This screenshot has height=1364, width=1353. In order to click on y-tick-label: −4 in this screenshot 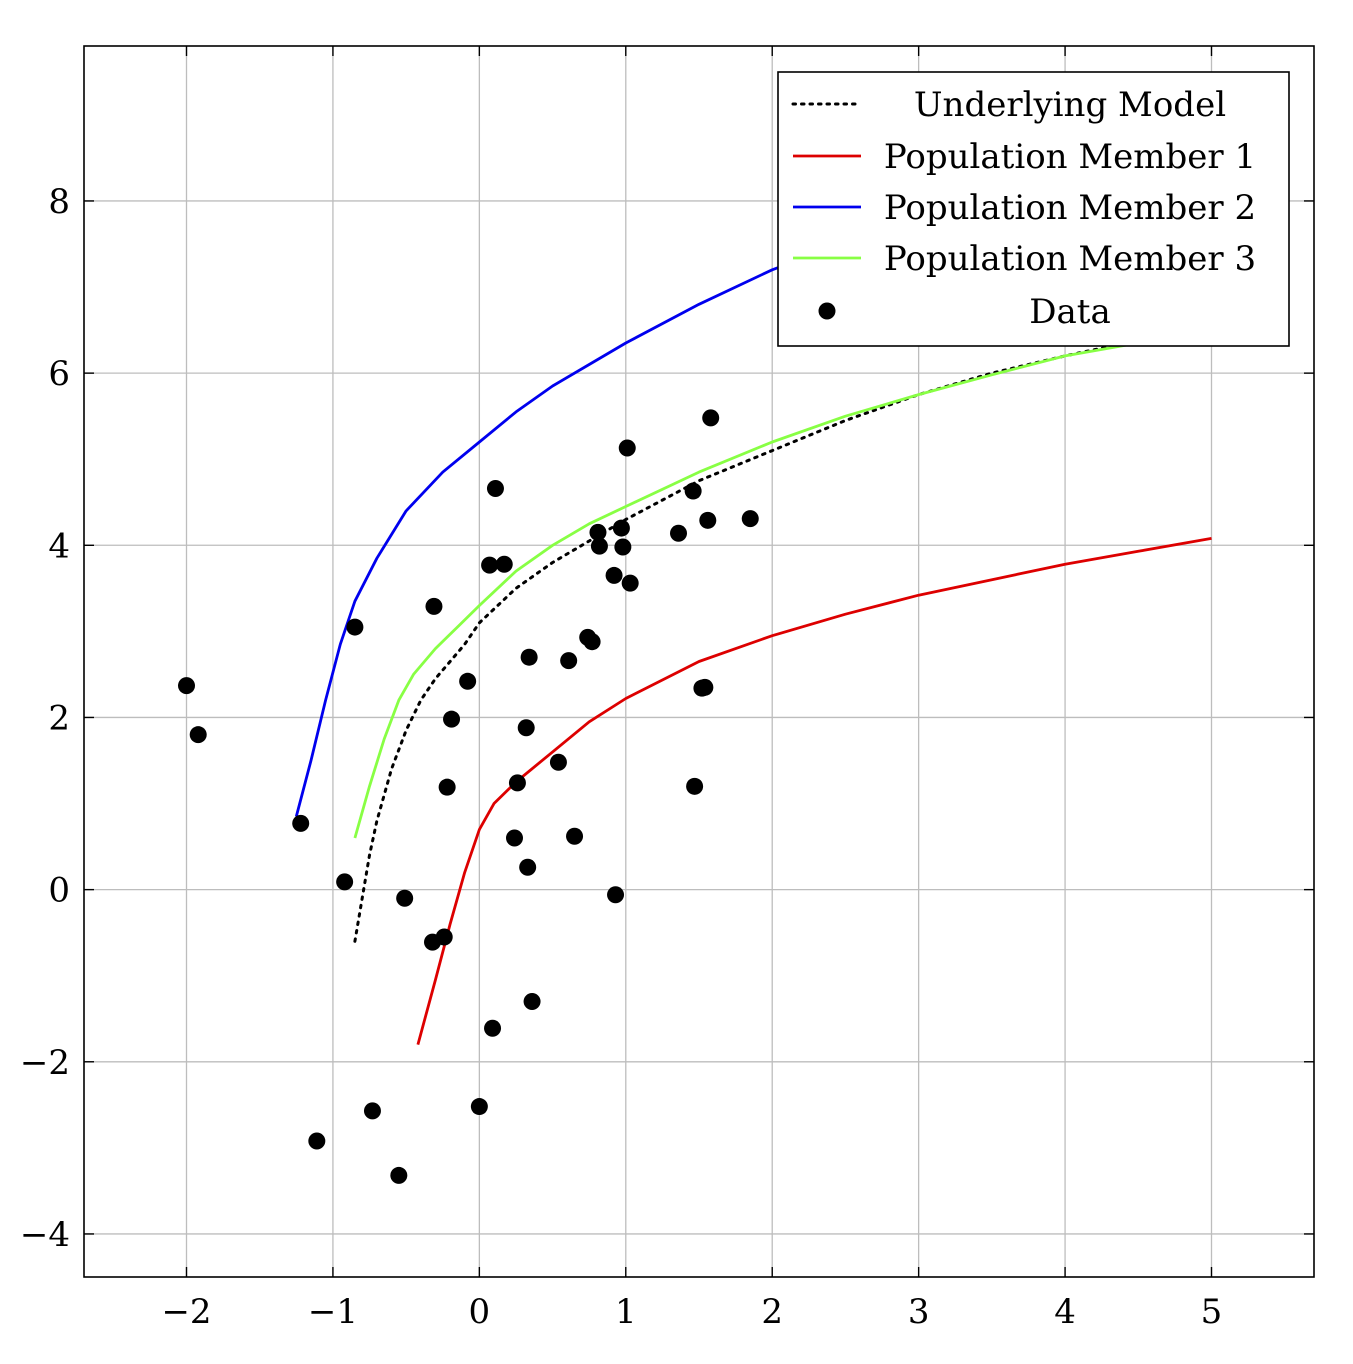, I will do `click(45, 1235)`.